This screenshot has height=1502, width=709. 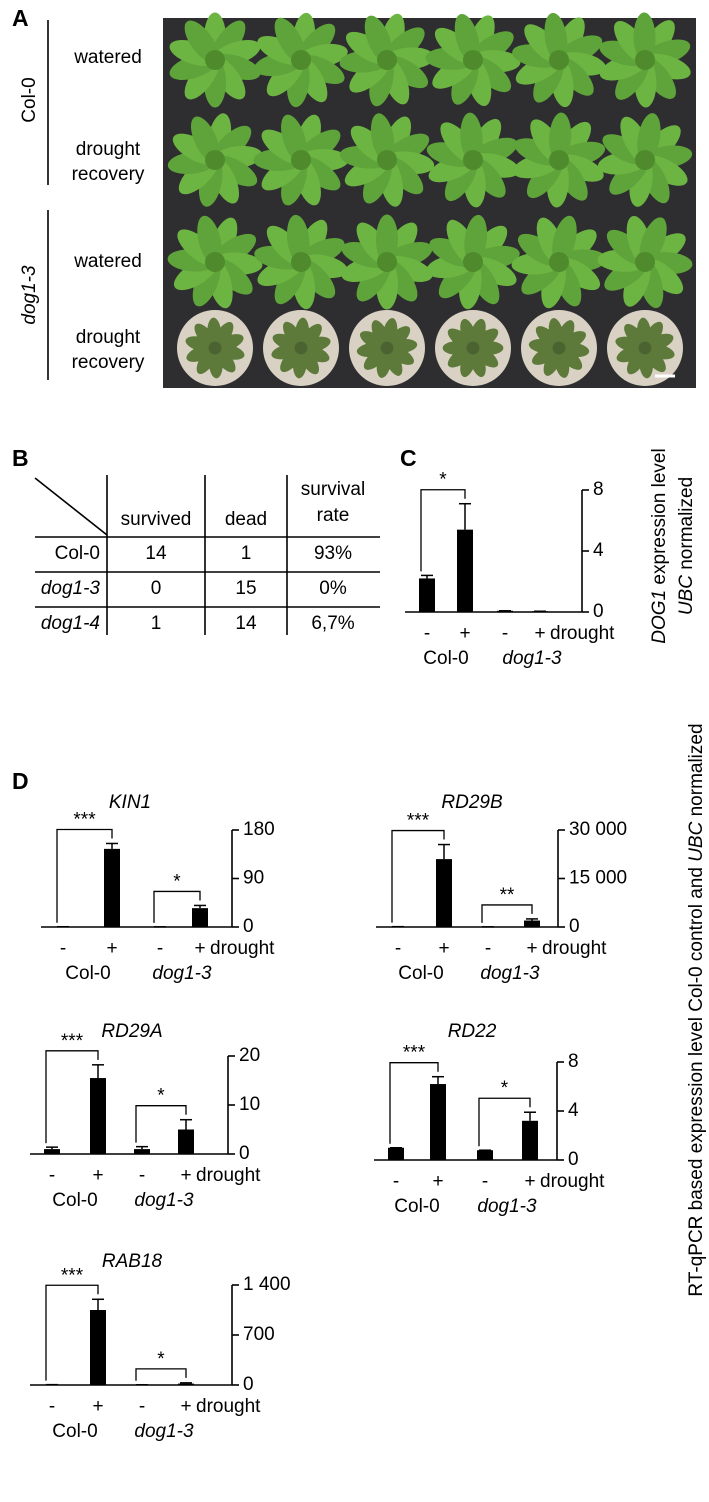 I want to click on panel-label: D, so click(x=20, y=781).